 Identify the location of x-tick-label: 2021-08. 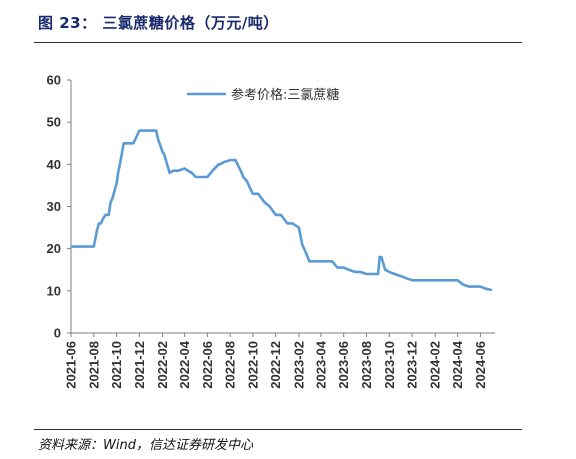
(93, 365).